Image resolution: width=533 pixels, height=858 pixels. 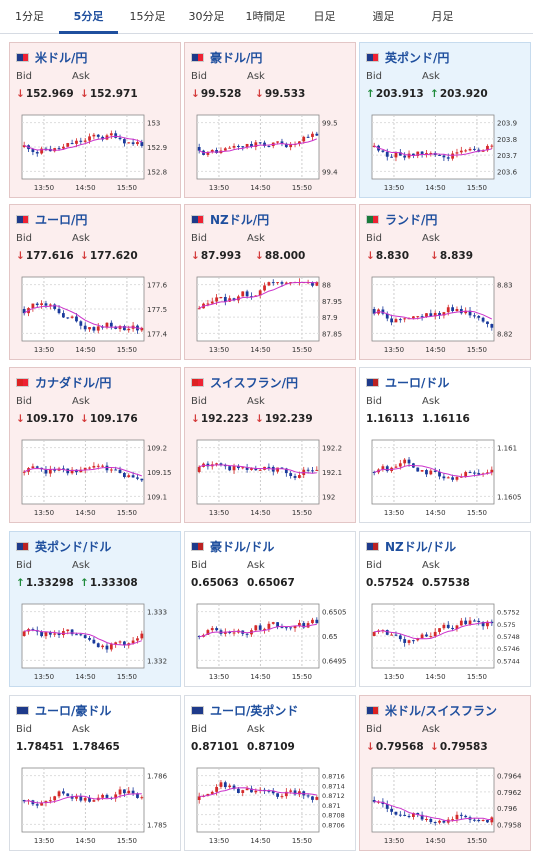 I want to click on tab-6: 週足, so click(x=383, y=16).